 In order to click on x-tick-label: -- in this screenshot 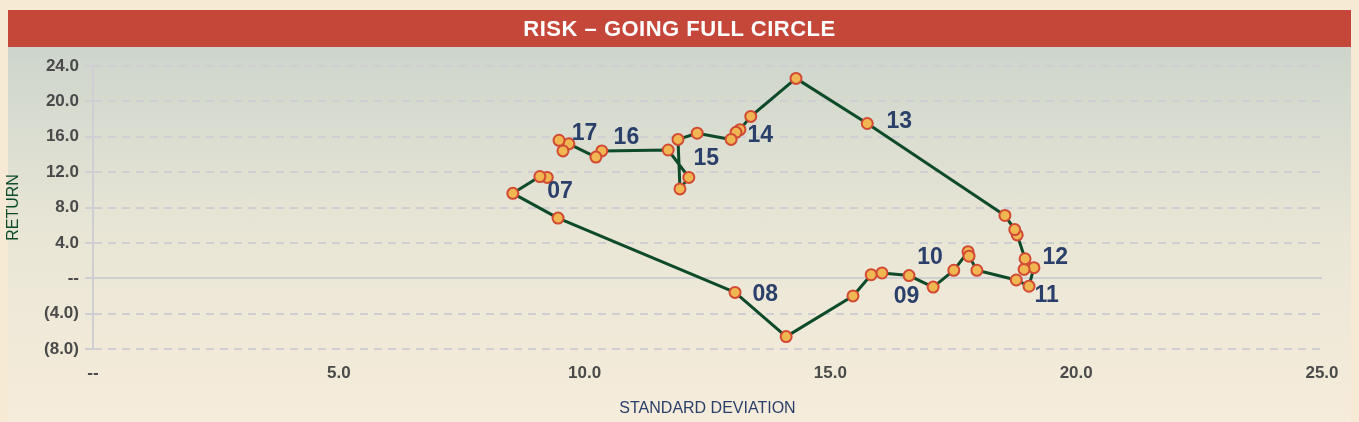, I will do `click(93, 372)`.